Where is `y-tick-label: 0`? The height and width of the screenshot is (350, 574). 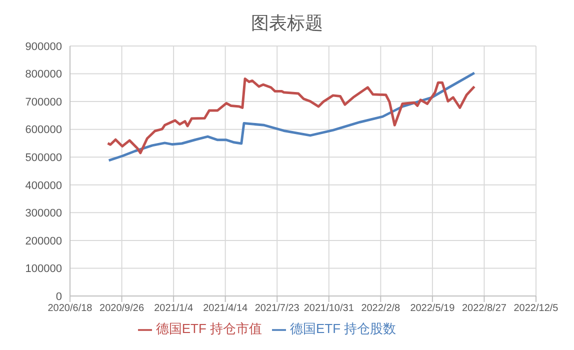
y-tick-label: 0 is located at coordinates (59, 296).